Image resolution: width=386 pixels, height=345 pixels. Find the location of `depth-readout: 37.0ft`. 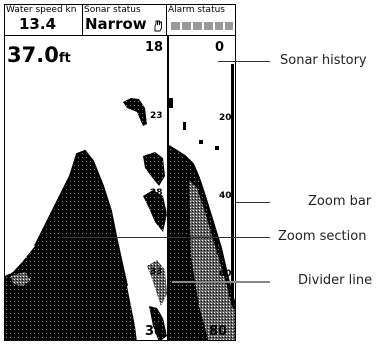

depth-readout: 37.0ft is located at coordinates (39, 57).